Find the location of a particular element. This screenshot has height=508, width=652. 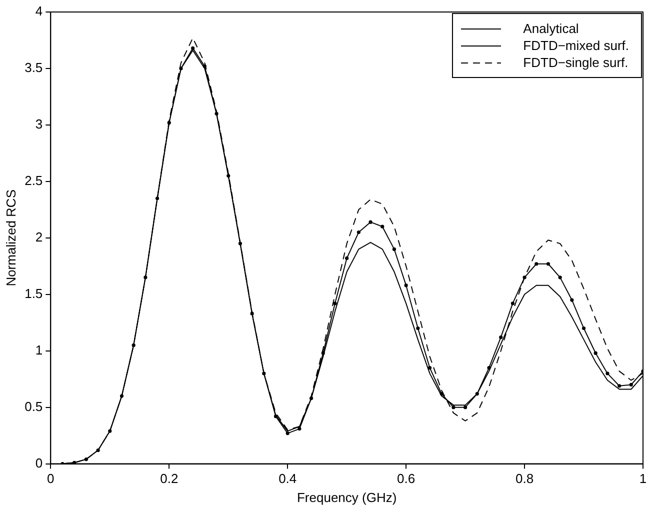

y-tick-label: 0.5 is located at coordinates (33, 406).